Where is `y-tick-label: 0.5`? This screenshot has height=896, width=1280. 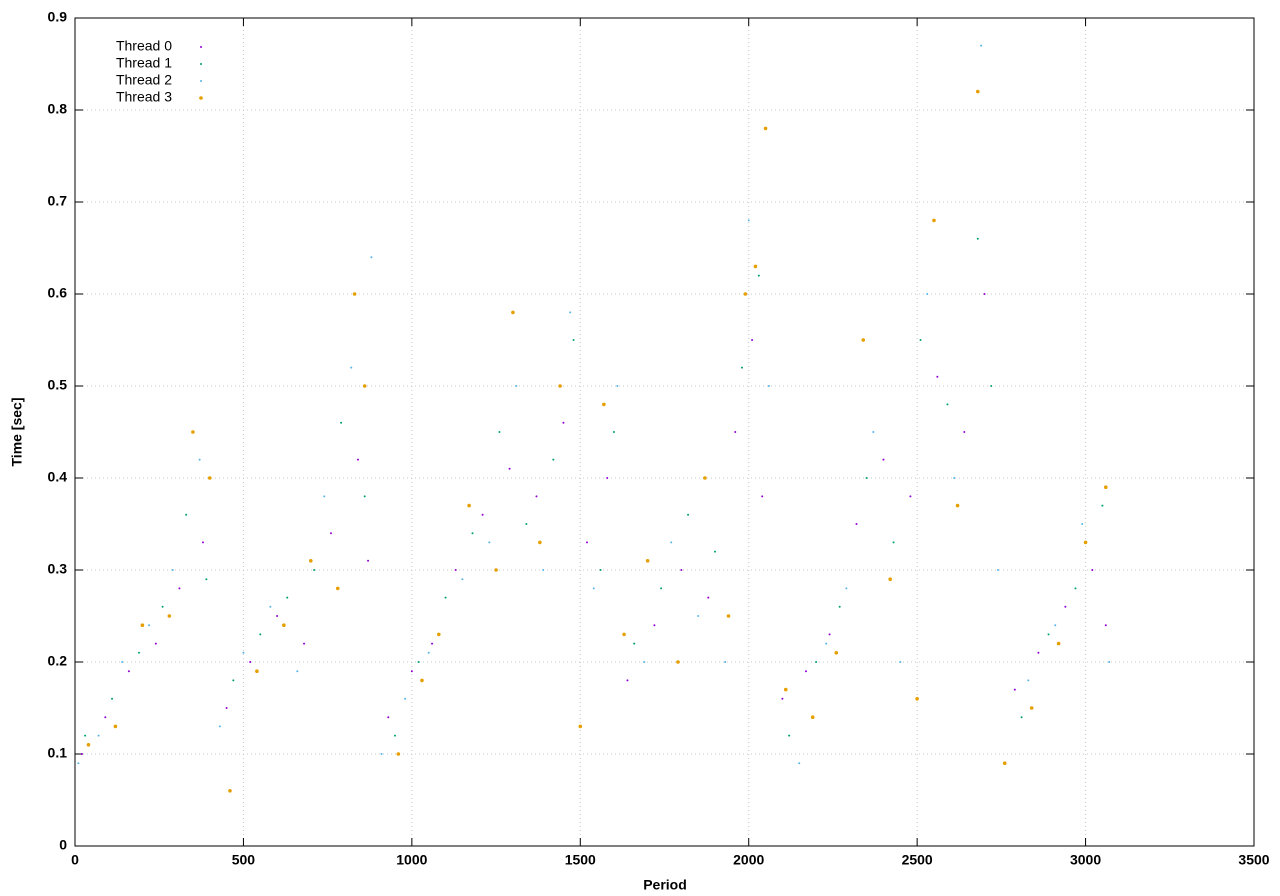 y-tick-label: 0.5 is located at coordinates (58, 385).